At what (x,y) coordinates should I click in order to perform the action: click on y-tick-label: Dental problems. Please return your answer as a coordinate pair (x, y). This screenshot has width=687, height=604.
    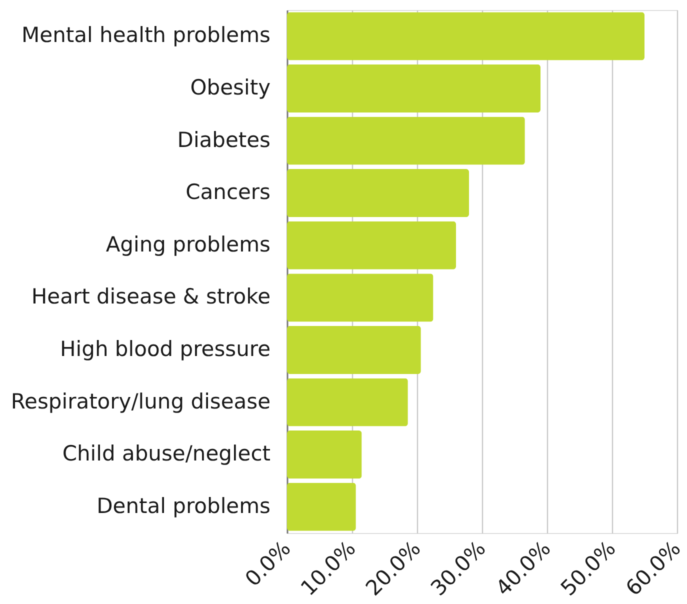
    Looking at the image, I should click on (183, 506).